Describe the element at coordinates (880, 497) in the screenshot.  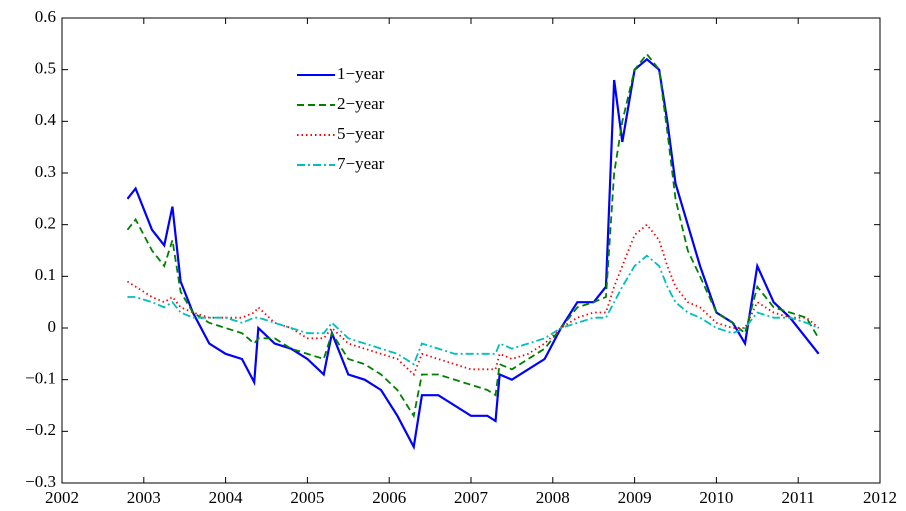
I see `x-tick-label: 2012` at that location.